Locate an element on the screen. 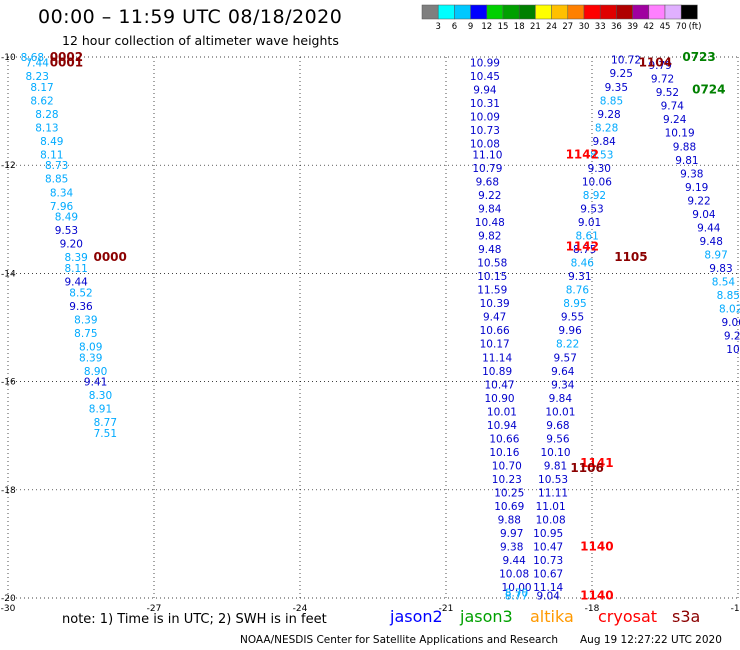 Image resolution: width=740 pixels, height=650 pixels. colorbar-tick-label: 30 is located at coordinates (584, 27).